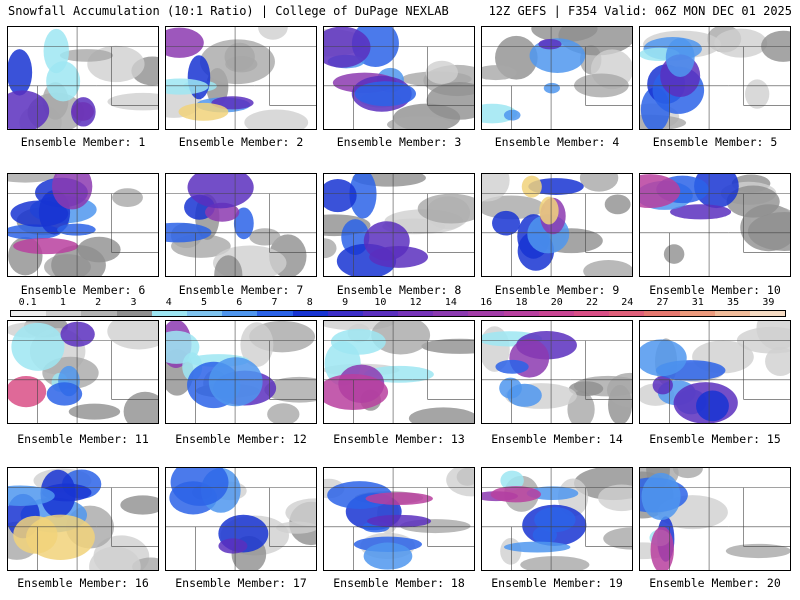  Describe the element at coordinates (399, 142) in the screenshot. I see `ensemble-member-label: Ensemble Member: 3` at that location.